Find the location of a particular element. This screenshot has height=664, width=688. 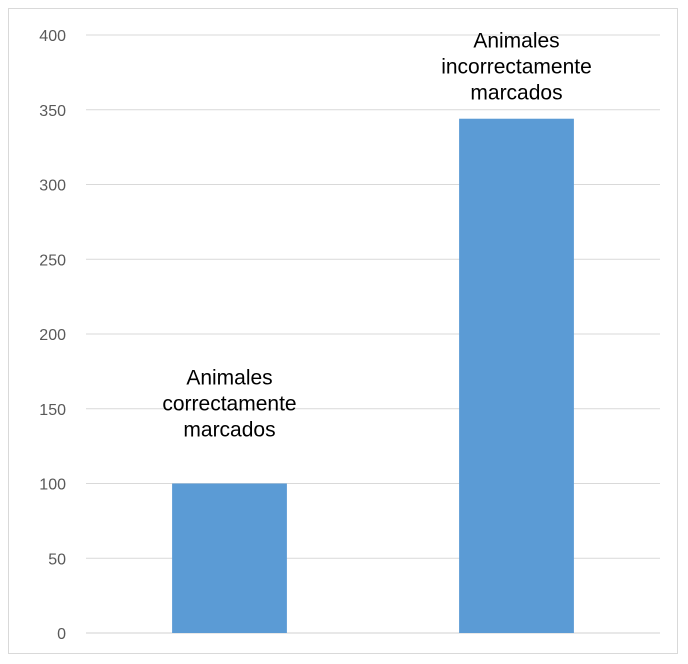

data-label-1: Animales correctamente marcados is located at coordinates (229, 404).